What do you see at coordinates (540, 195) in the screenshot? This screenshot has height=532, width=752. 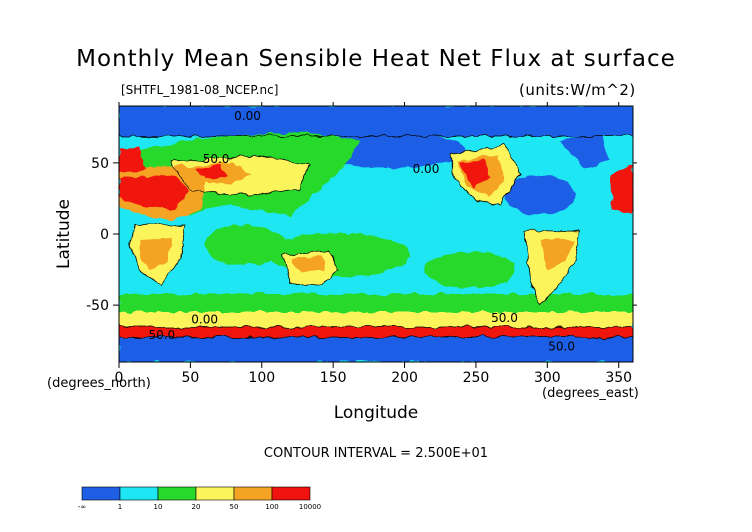 I see `north-atlantic-cold` at bounding box center [540, 195].